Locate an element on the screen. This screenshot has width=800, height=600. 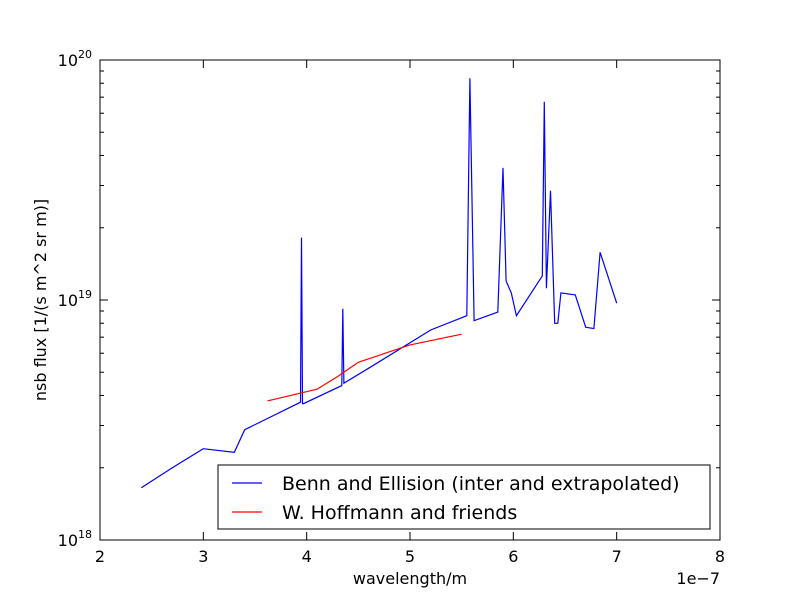
legend-box is located at coordinates (464, 497).